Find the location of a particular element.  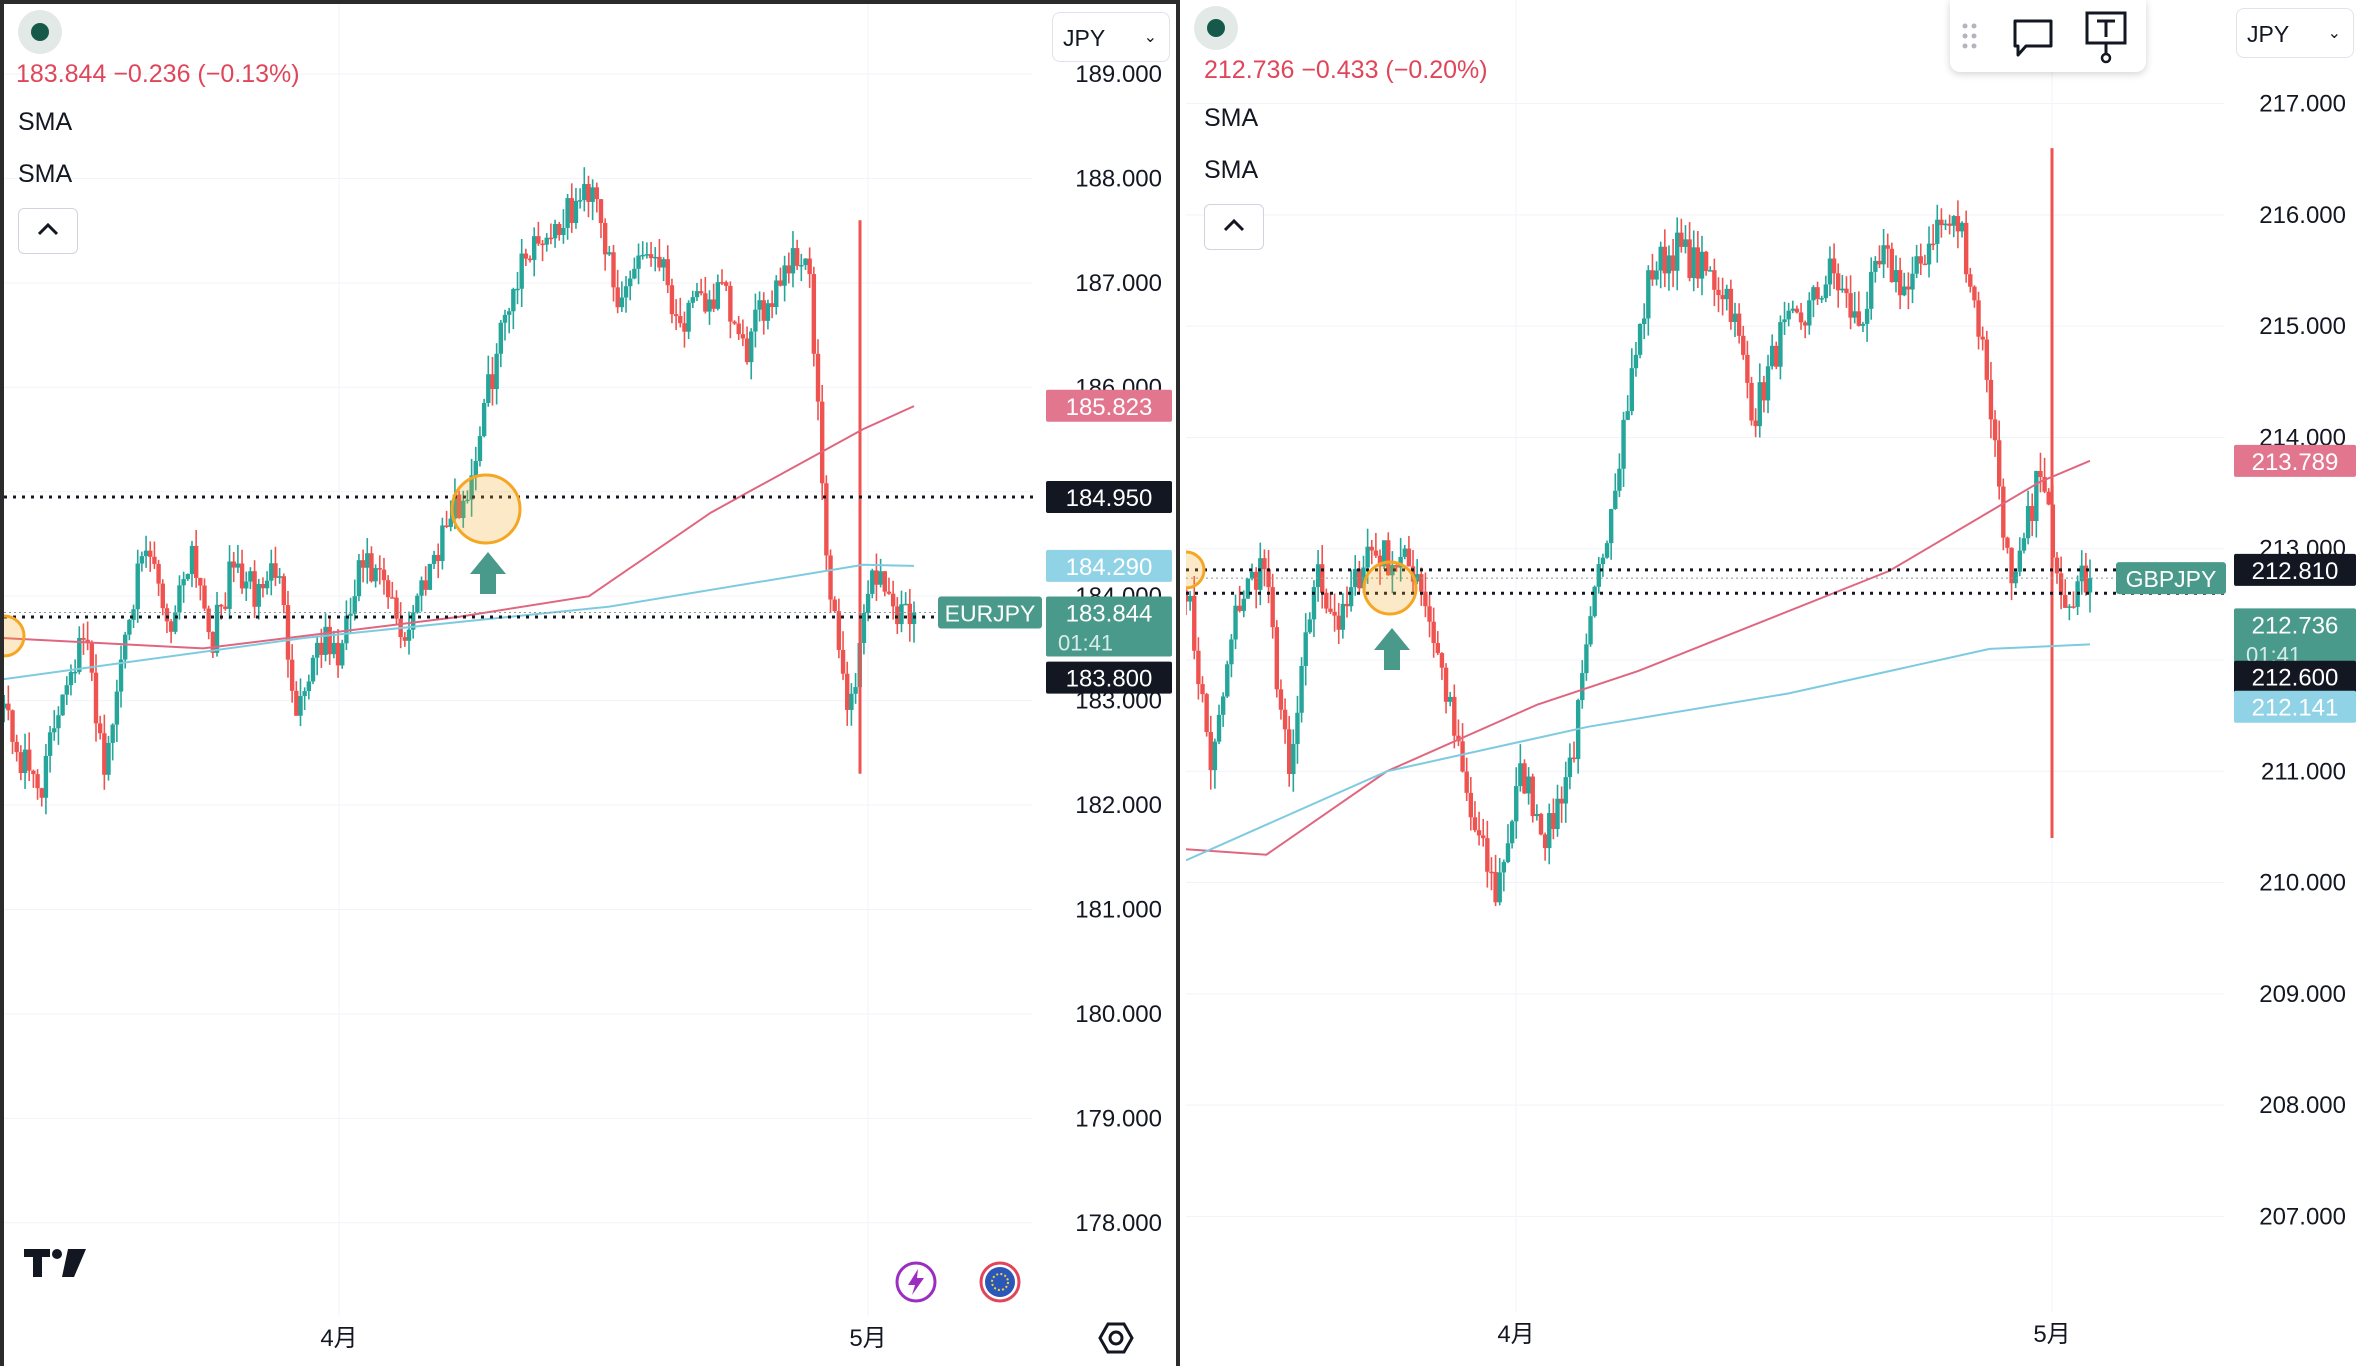

currency-label: JPY is located at coordinates (2268, 34).